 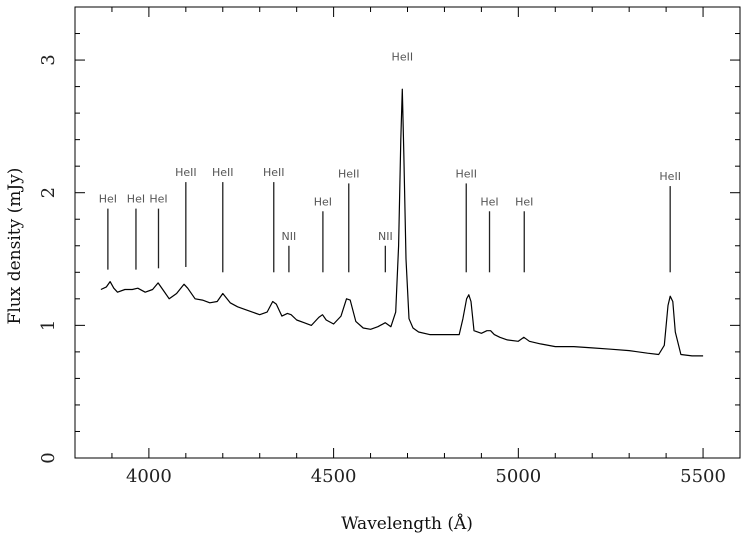 What do you see at coordinates (334, 476) in the screenshot?
I see `x-tick-label: 4500` at bounding box center [334, 476].